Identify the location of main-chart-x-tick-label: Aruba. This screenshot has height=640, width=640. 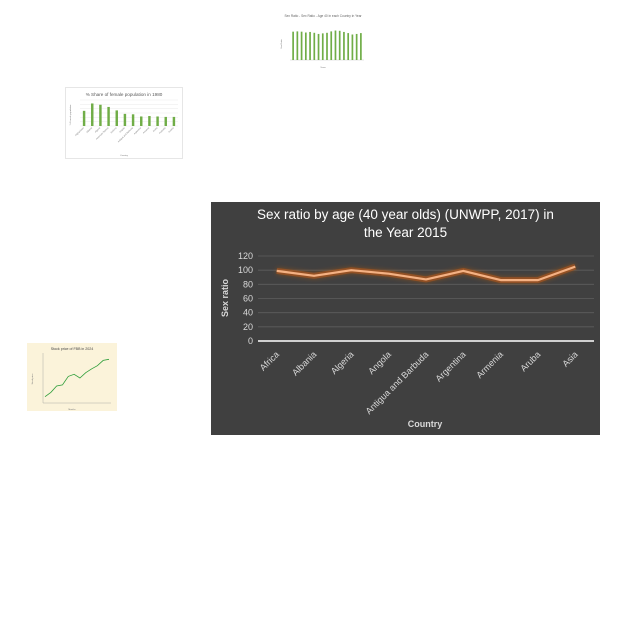
(530, 361).